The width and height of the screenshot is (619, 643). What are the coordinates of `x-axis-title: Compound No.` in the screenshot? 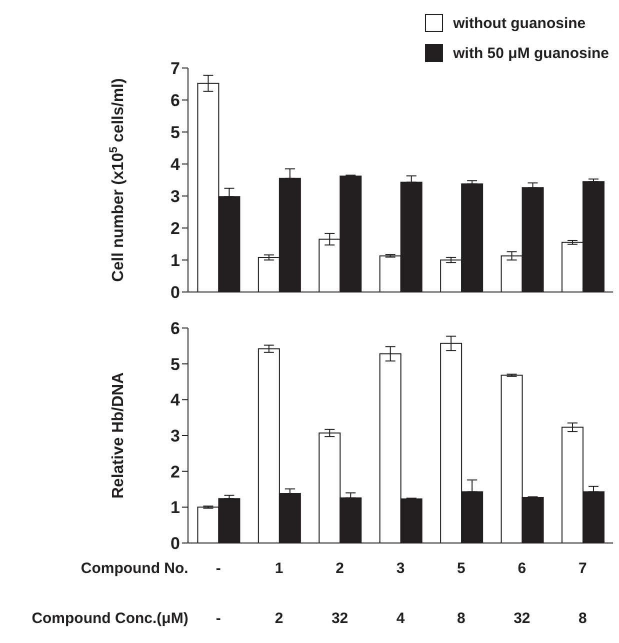 It's located at (134, 568).